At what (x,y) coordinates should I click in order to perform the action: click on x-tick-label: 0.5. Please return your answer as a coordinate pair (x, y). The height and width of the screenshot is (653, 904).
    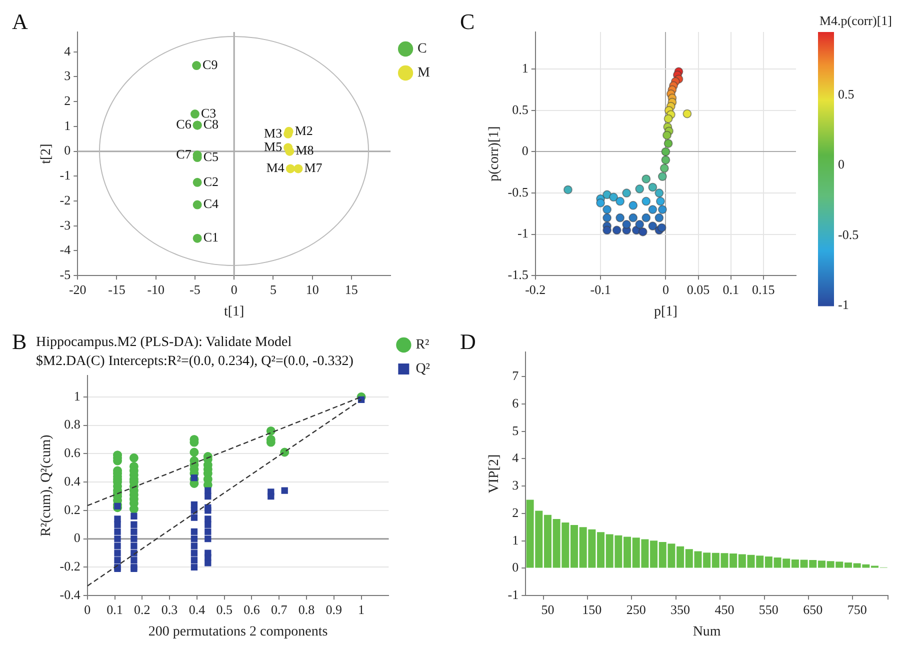
    Looking at the image, I should click on (224, 609).